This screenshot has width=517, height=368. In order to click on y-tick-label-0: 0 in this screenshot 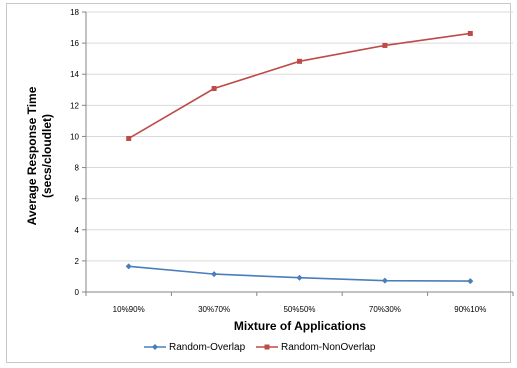, I will do `click(77, 292)`.